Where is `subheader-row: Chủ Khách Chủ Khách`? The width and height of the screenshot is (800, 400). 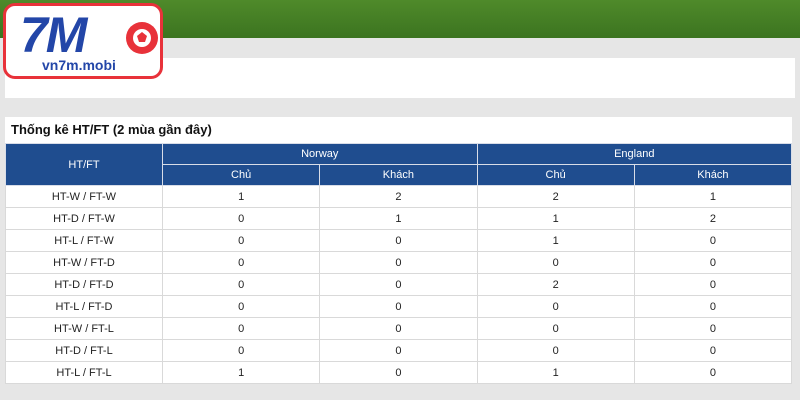
subheader-row: Chủ Khách Chủ Khách is located at coordinates (399, 175).